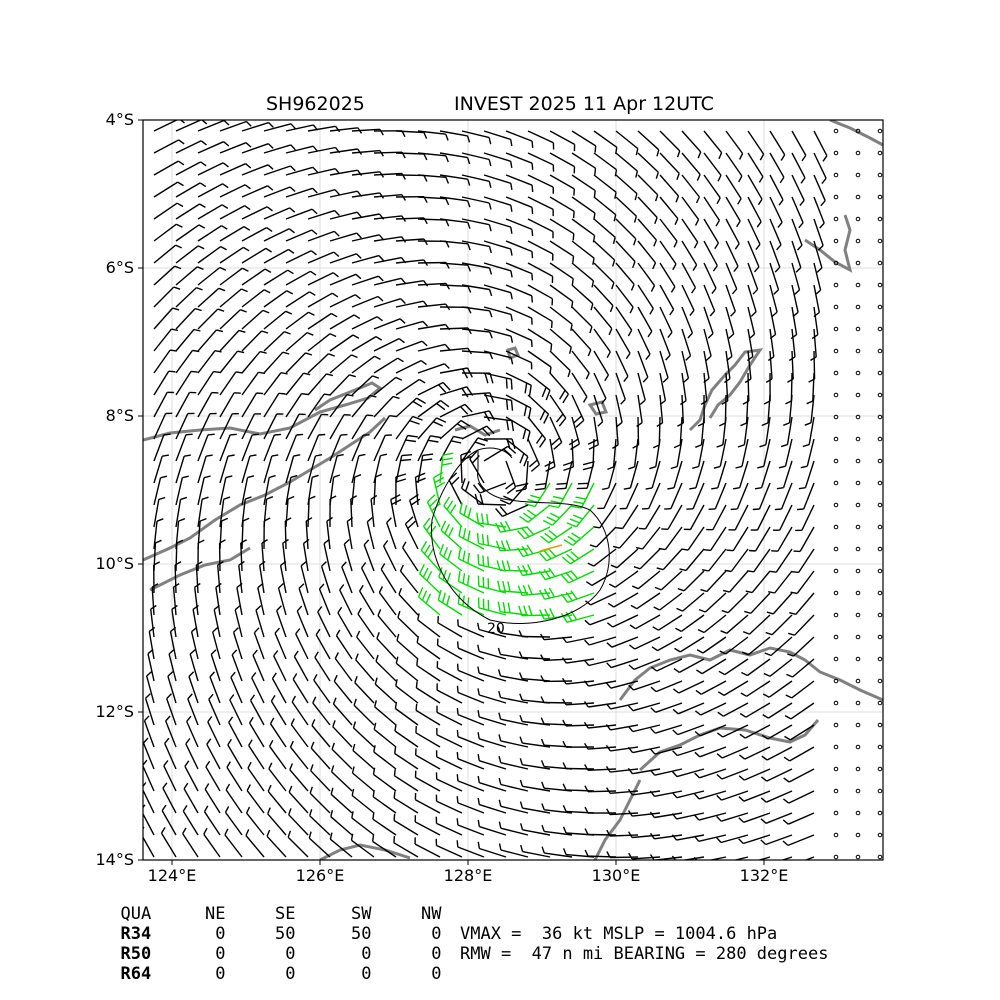  What do you see at coordinates (270, 944) in the screenshot?
I see `radii-row-r50: R50 0 0 0 0` at bounding box center [270, 944].